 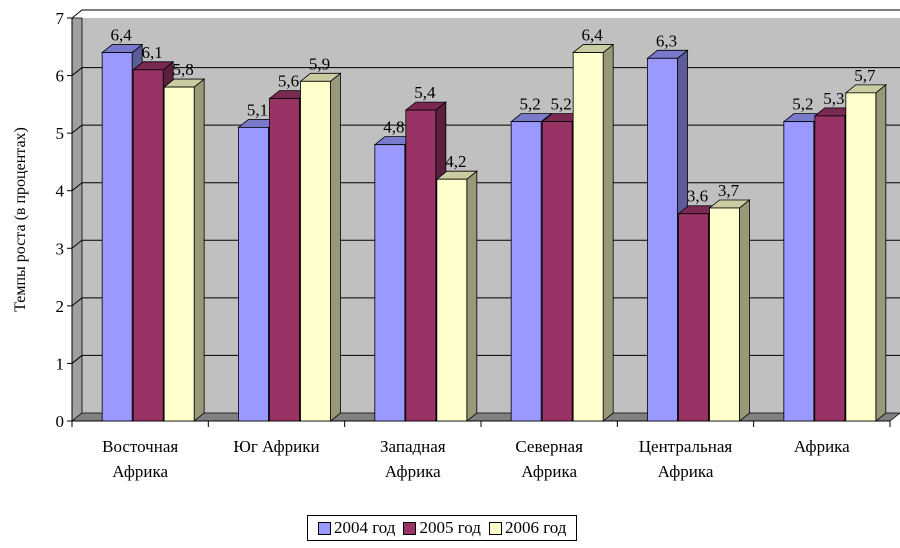 What do you see at coordinates (495, 528) in the screenshot?
I see `legend-swatch-2006` at bounding box center [495, 528].